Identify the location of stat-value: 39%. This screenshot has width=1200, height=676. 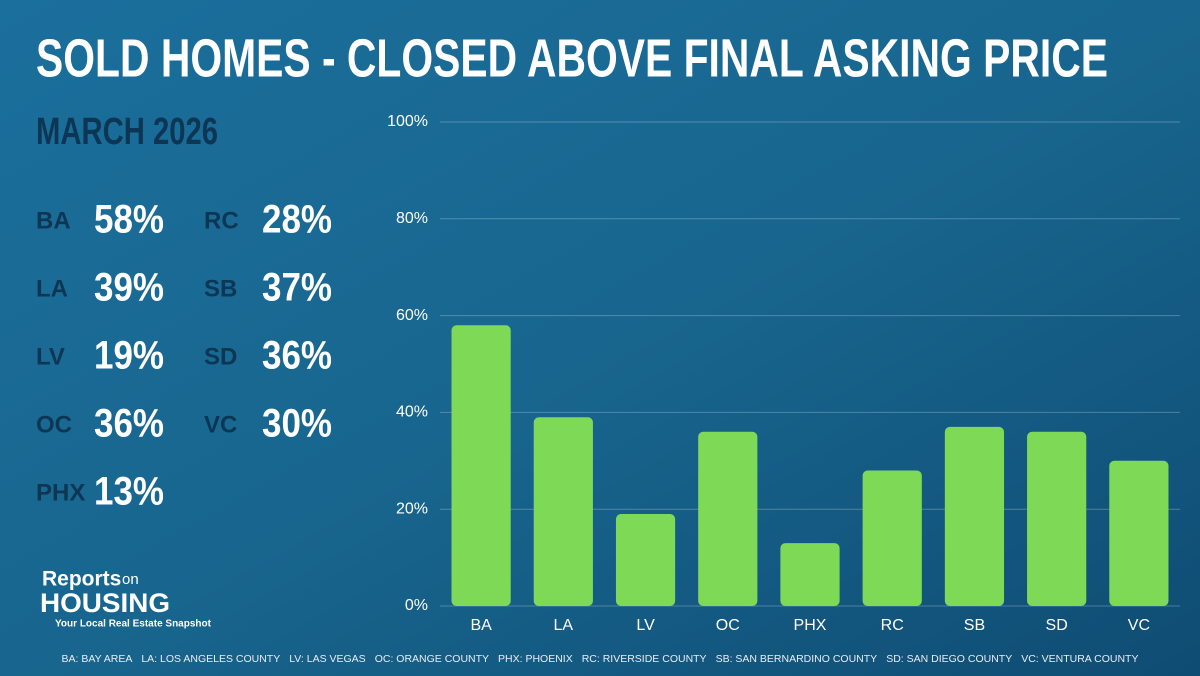
(129, 288).